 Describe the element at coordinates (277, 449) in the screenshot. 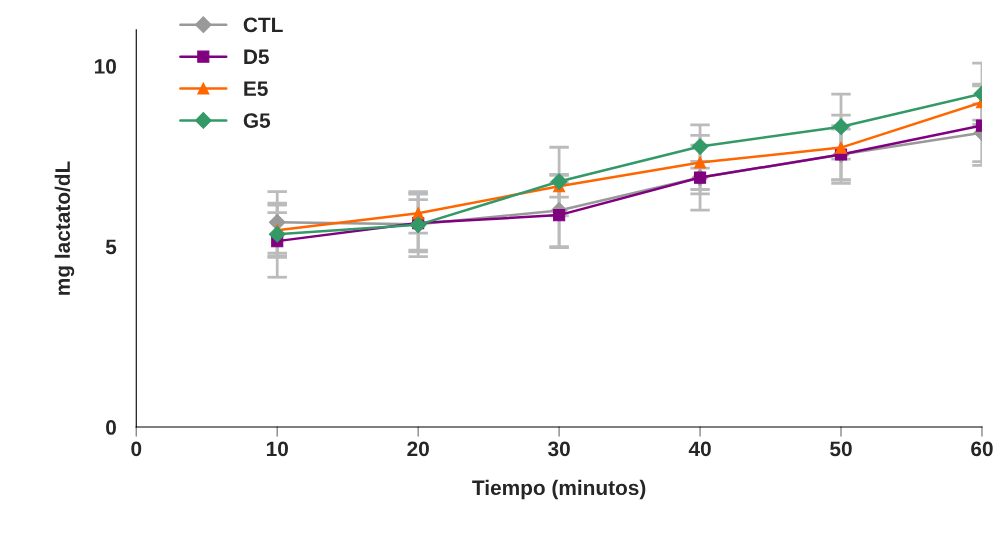

I see `x-tick-label: 10` at that location.